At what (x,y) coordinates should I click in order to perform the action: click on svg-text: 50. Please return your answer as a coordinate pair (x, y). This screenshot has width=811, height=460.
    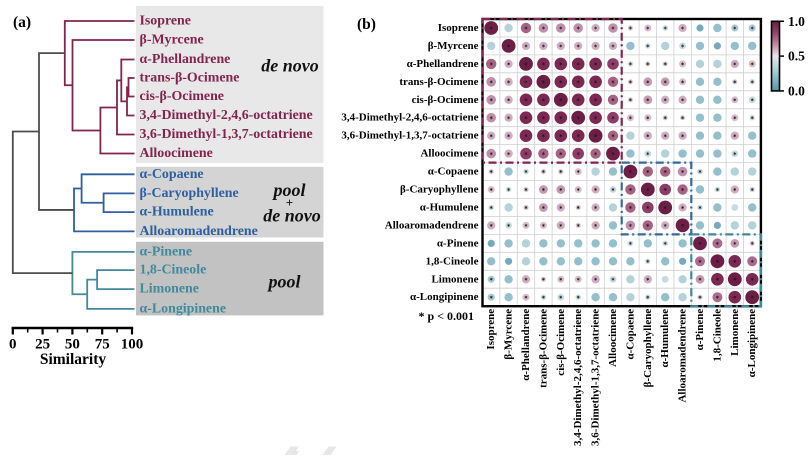
    Looking at the image, I should click on (72, 345).